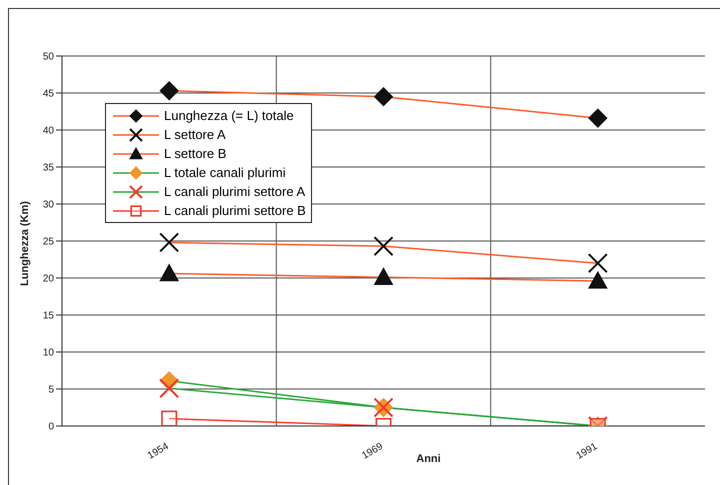 The width and height of the screenshot is (720, 485). I want to click on x-axis-title: Anni, so click(428, 459).